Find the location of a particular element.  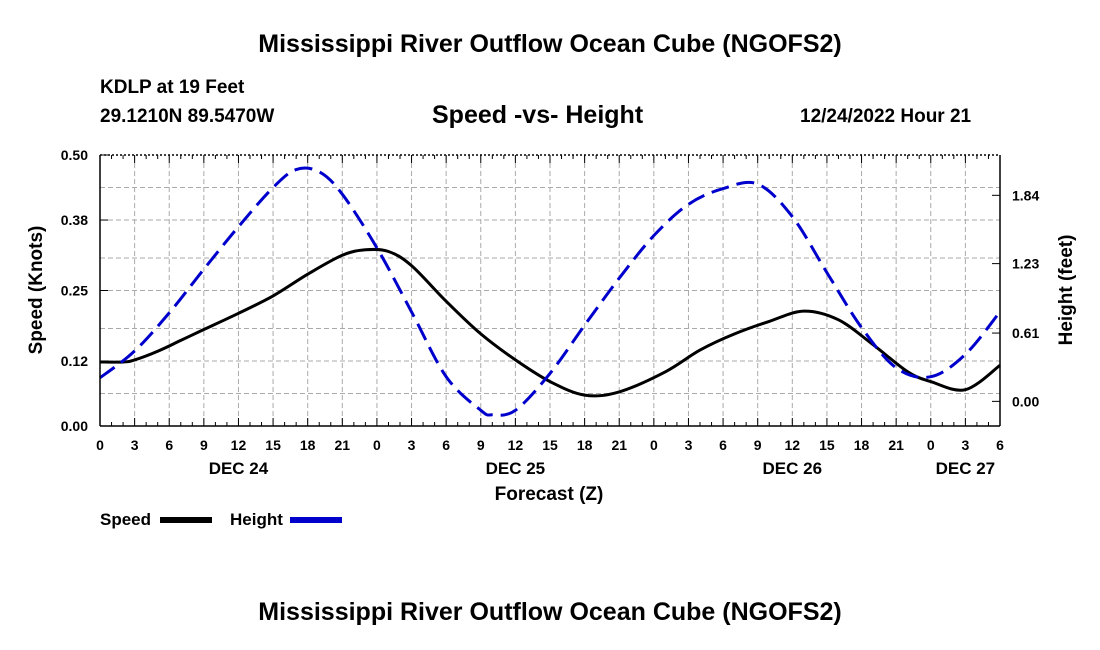

x-axis-title: Forecast (Z) is located at coordinates (549, 494).